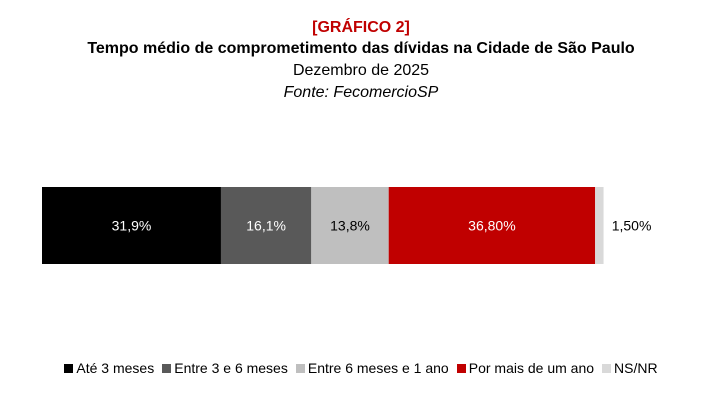  What do you see at coordinates (361, 92) in the screenshot?
I see `chart-source: Fonte: FecomercioSP` at bounding box center [361, 92].